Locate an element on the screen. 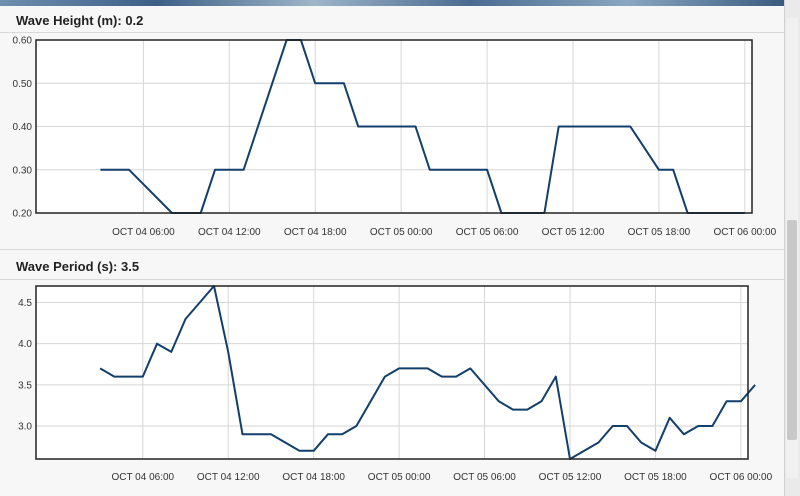 This screenshot has height=496, width=800. wave-height-x-tick-label: OCT 06 00:00 is located at coordinates (745, 232).